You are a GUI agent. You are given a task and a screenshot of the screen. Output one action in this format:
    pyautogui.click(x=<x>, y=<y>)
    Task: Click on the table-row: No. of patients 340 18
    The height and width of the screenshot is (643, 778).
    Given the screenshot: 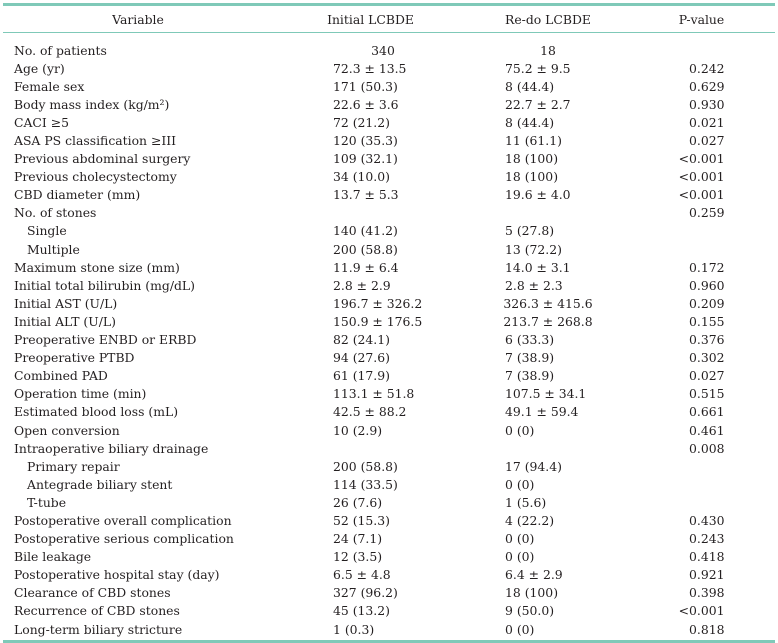 What is the action you would take?
    pyautogui.click(x=389, y=50)
    